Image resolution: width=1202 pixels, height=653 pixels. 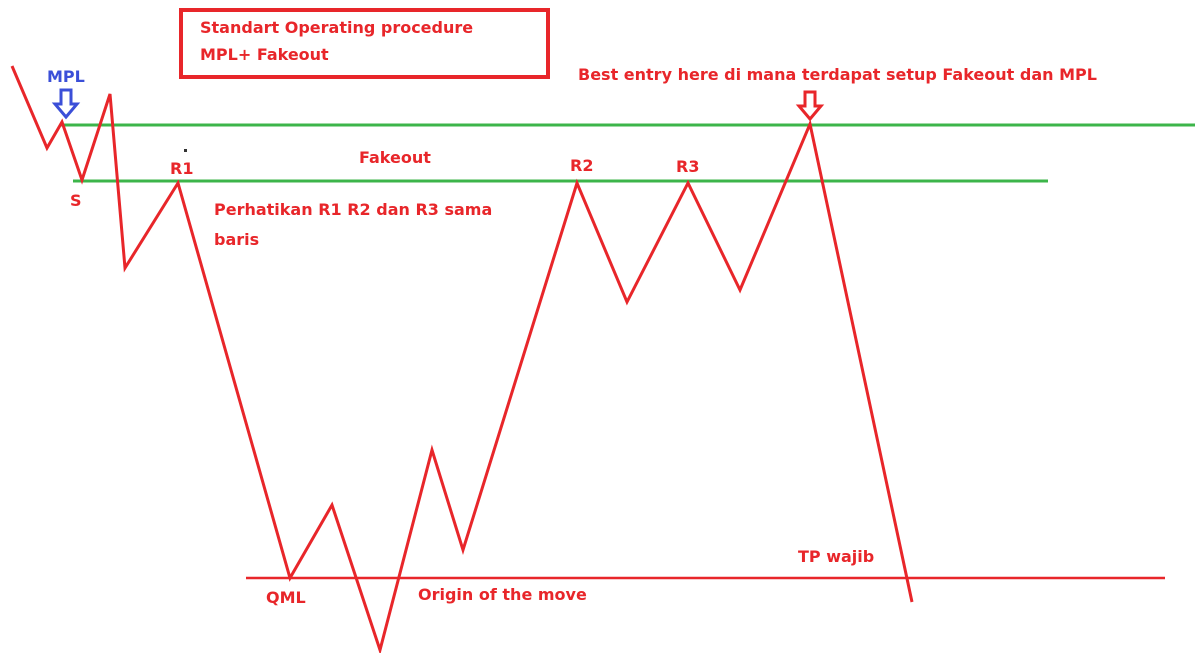 I want to click on label: Fakeout, so click(x=395, y=157).